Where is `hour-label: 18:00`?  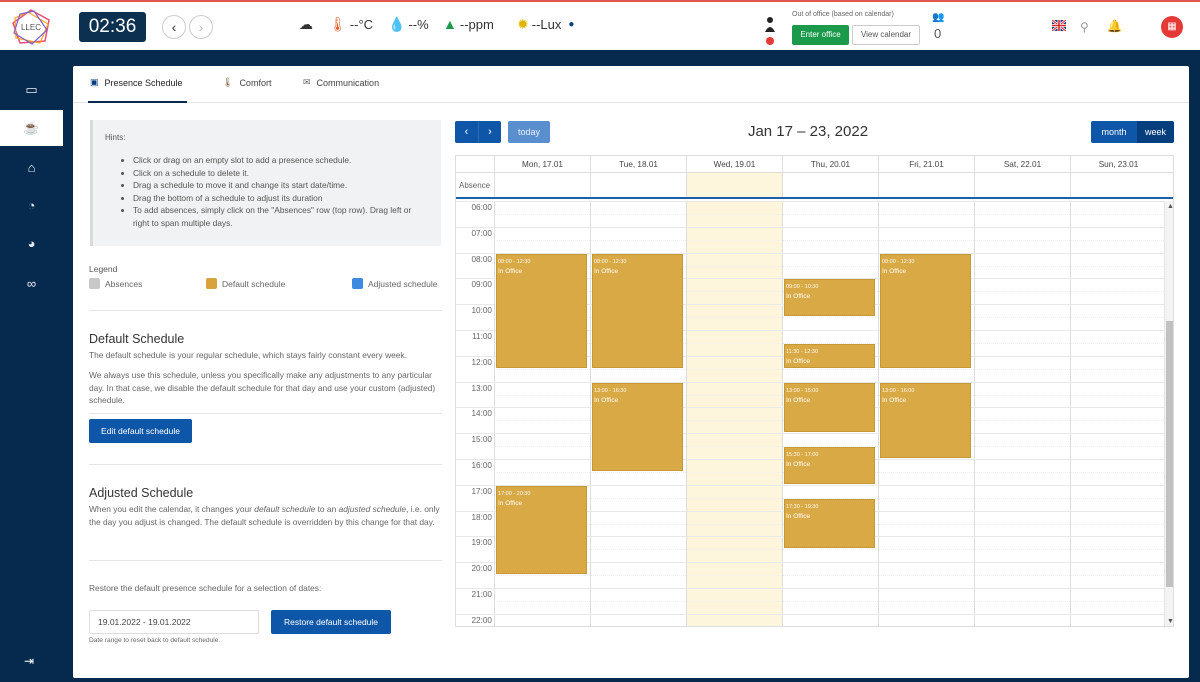
hour-label: 18:00 is located at coordinates (482, 517).